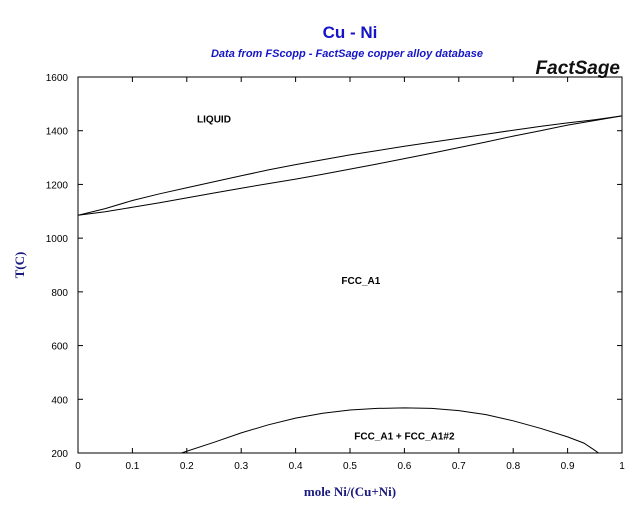 The height and width of the screenshot is (509, 640). Describe the element at coordinates (350, 466) in the screenshot. I see `x-tick-label: 0.5` at that location.